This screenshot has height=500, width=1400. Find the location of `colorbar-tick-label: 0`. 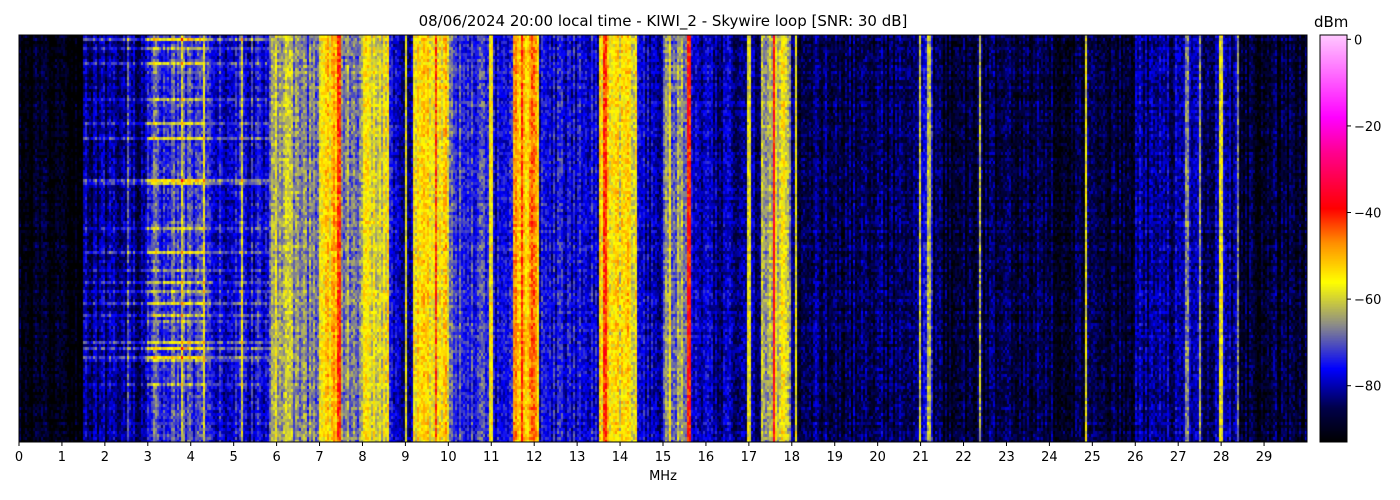

colorbar-tick-label: 0 is located at coordinates (1358, 40).